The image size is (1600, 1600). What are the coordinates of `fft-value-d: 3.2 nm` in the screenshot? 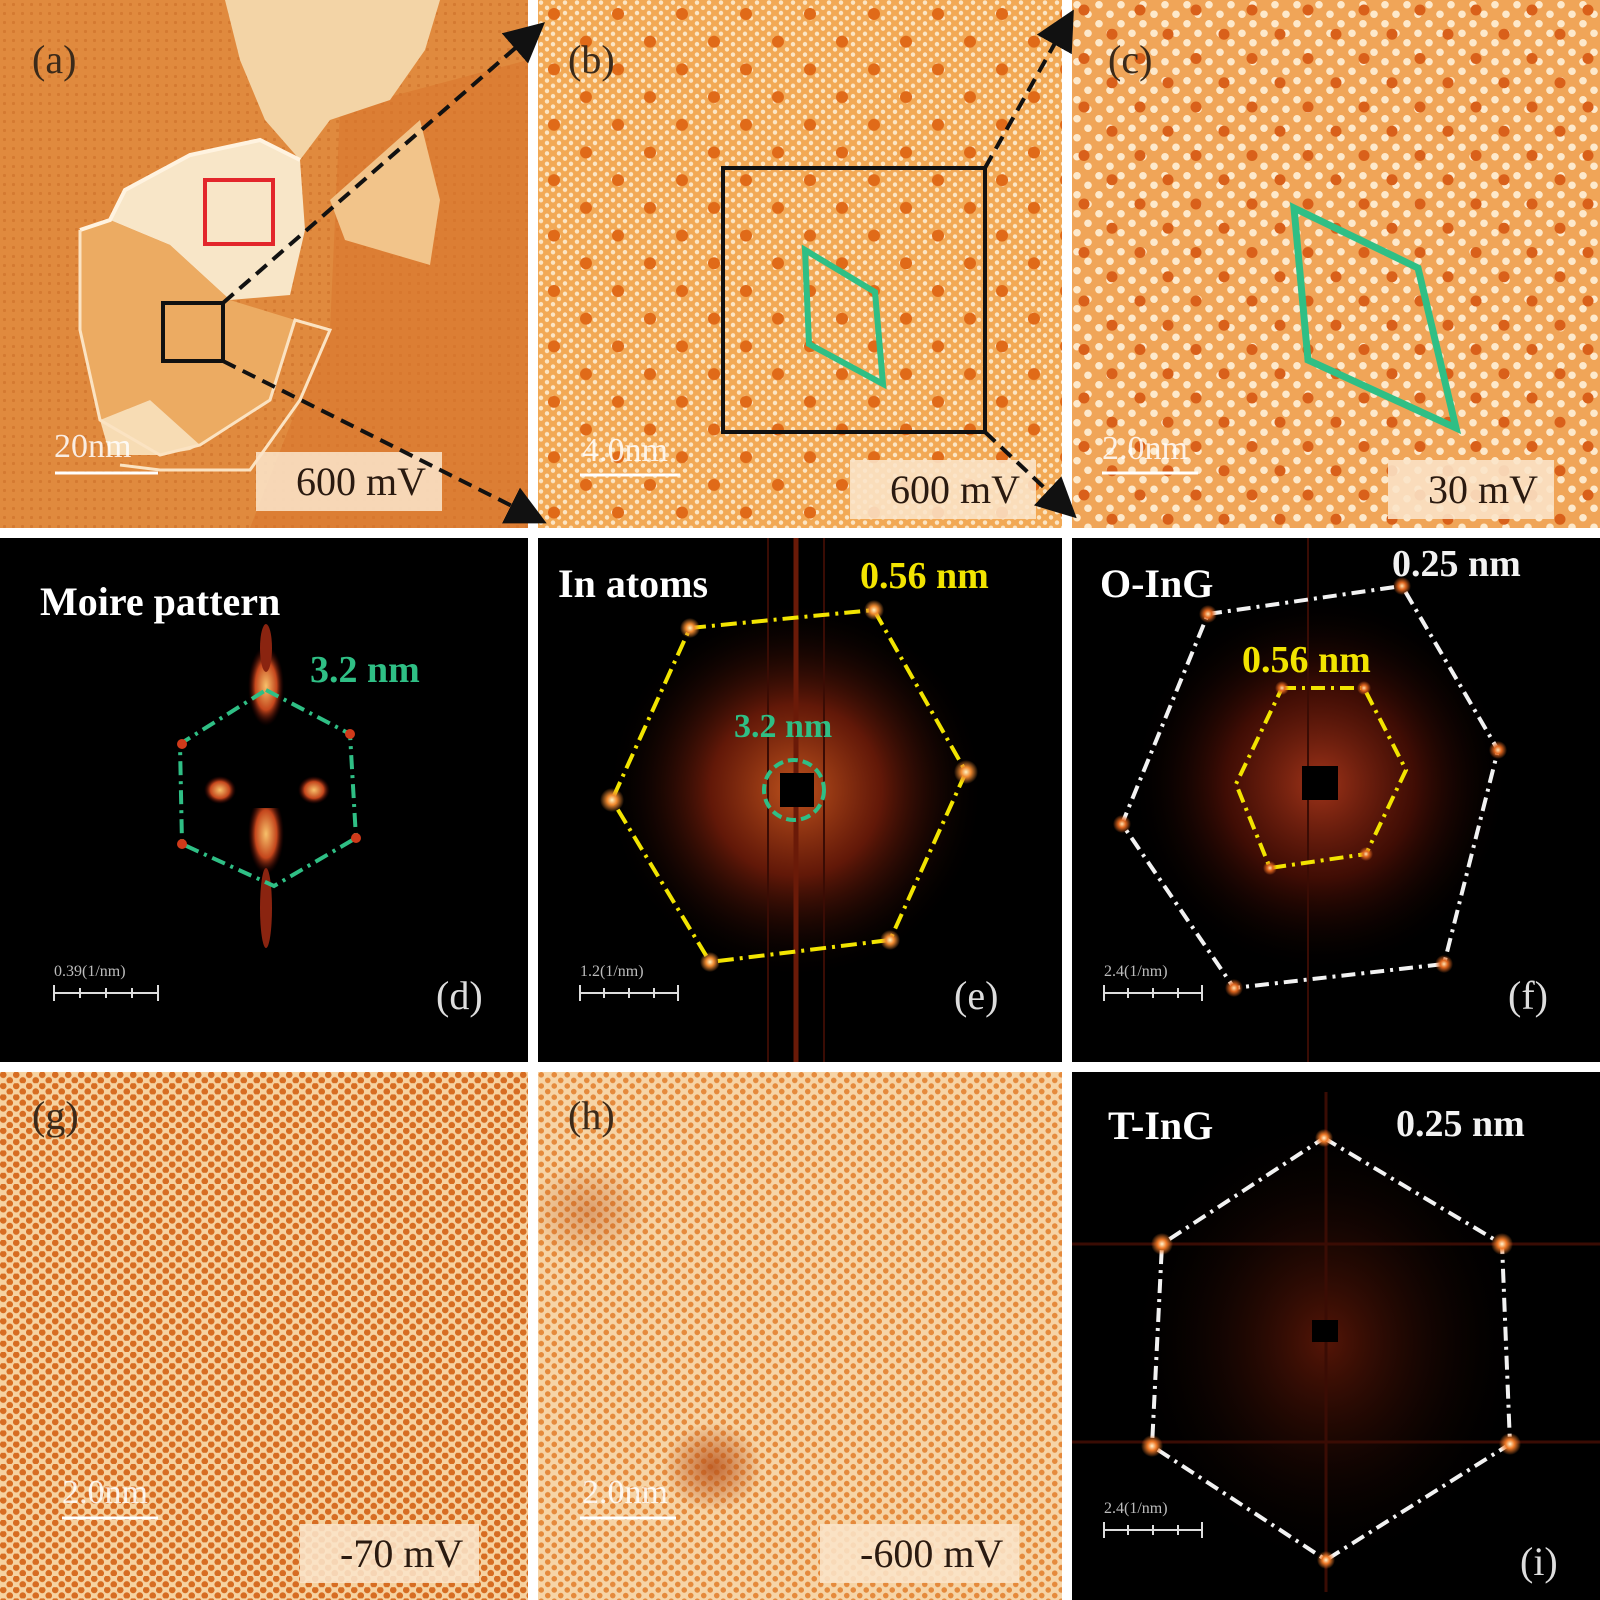 It's located at (365, 670).